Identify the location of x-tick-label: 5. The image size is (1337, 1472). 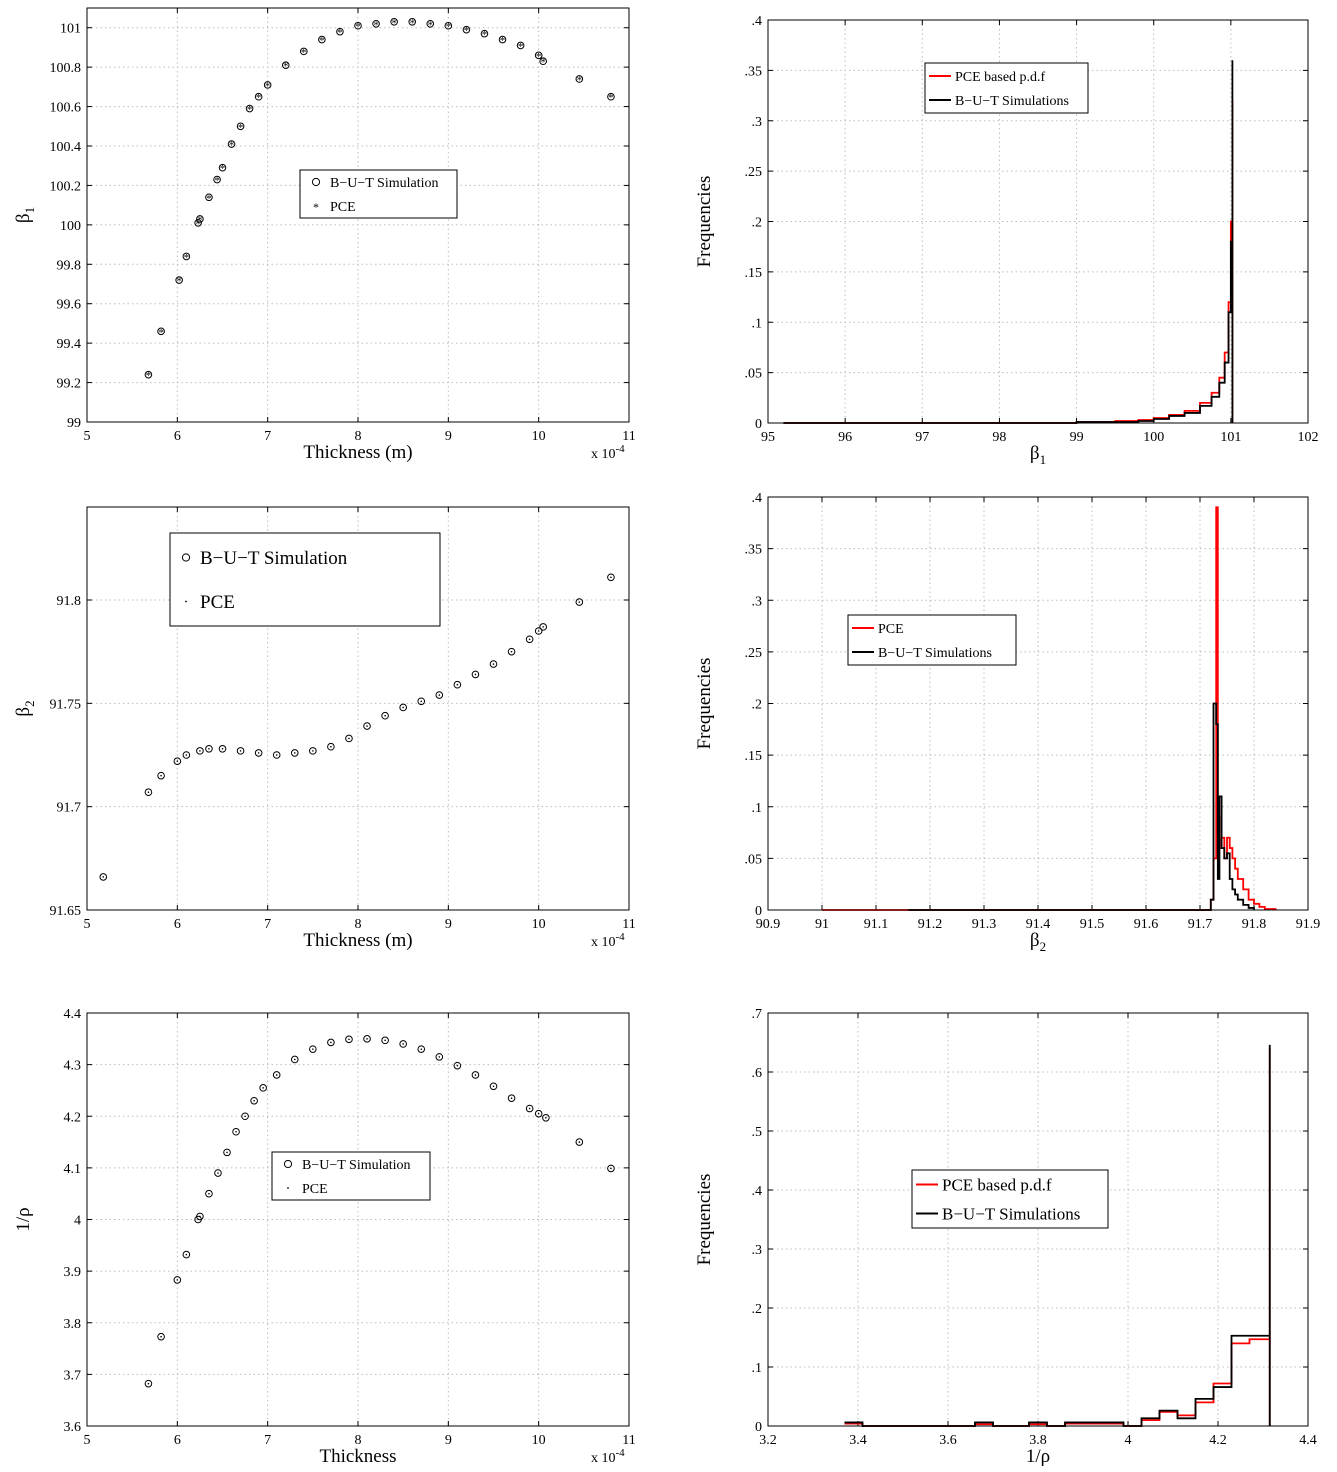
(87, 924).